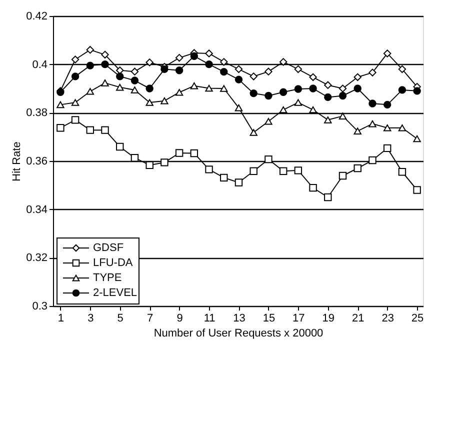 Image resolution: width=469 pixels, height=421 pixels. I want to click on legend-label: TYPE, so click(107, 278).